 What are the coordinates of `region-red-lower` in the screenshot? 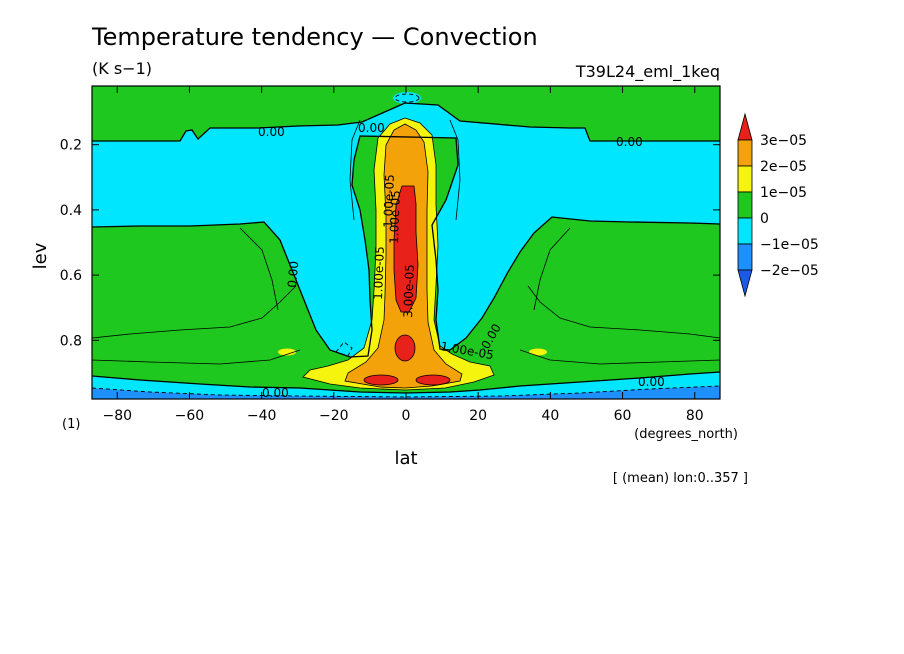 It's located at (405, 348).